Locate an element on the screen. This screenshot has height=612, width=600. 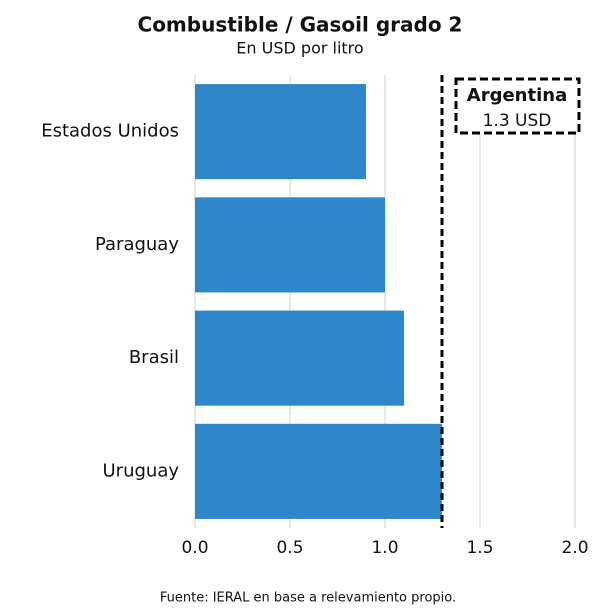
x-tick-label: 1.5 is located at coordinates (479, 548).